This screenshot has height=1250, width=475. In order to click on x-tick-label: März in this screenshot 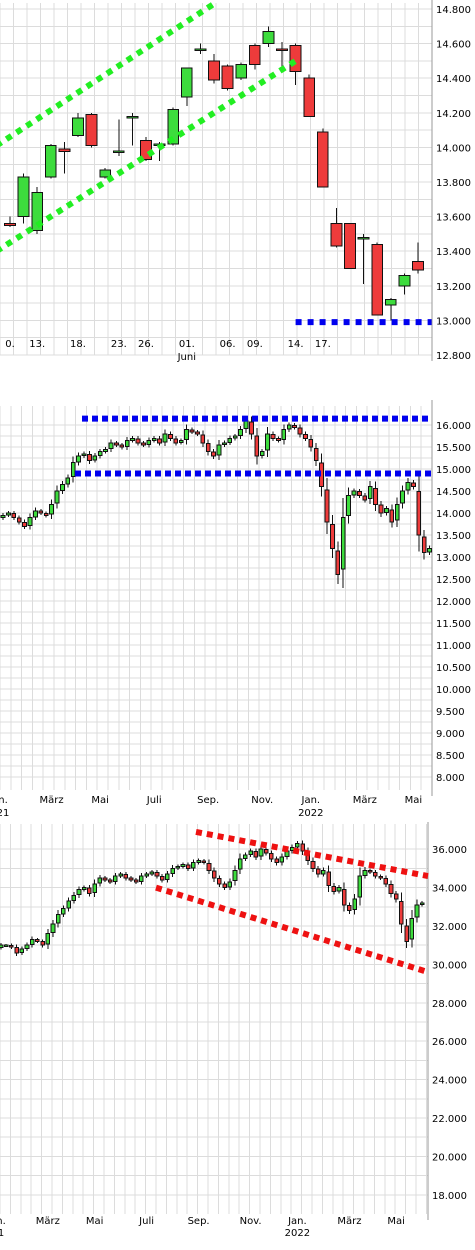, I will do `click(365, 800)`.